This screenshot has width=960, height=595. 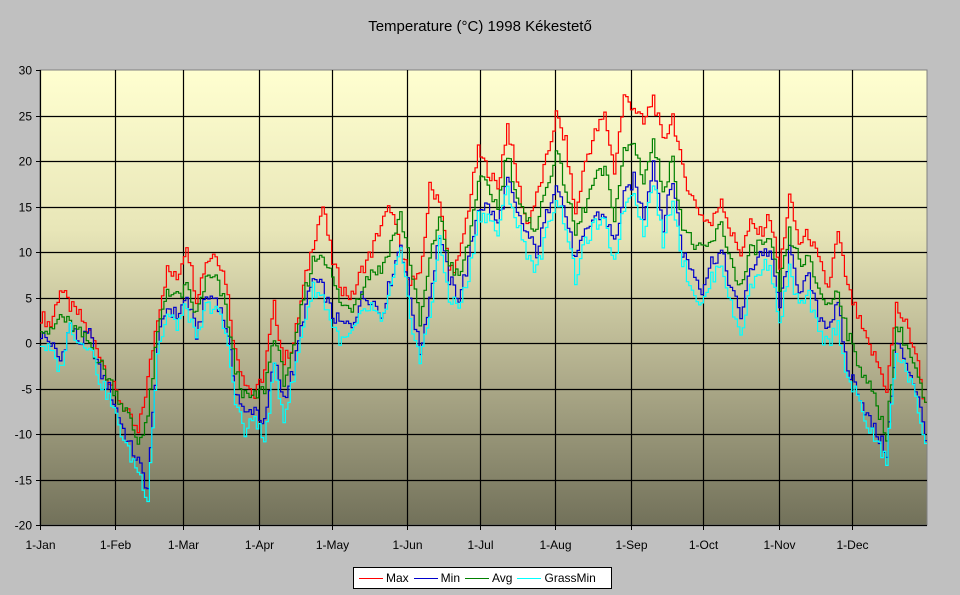 I want to click on y-tick-label: 30, so click(x=26, y=71).